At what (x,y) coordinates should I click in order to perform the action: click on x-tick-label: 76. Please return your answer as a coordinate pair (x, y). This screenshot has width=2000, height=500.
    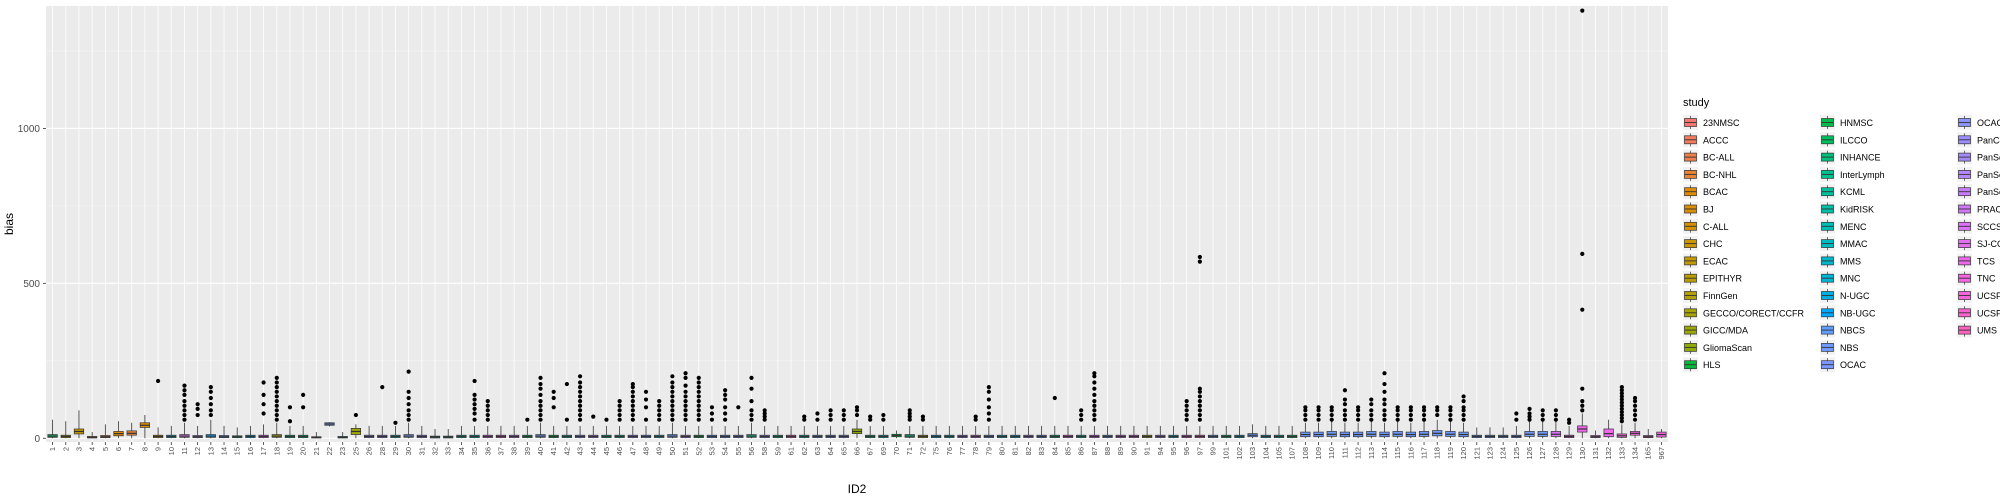
    Looking at the image, I should click on (949, 451).